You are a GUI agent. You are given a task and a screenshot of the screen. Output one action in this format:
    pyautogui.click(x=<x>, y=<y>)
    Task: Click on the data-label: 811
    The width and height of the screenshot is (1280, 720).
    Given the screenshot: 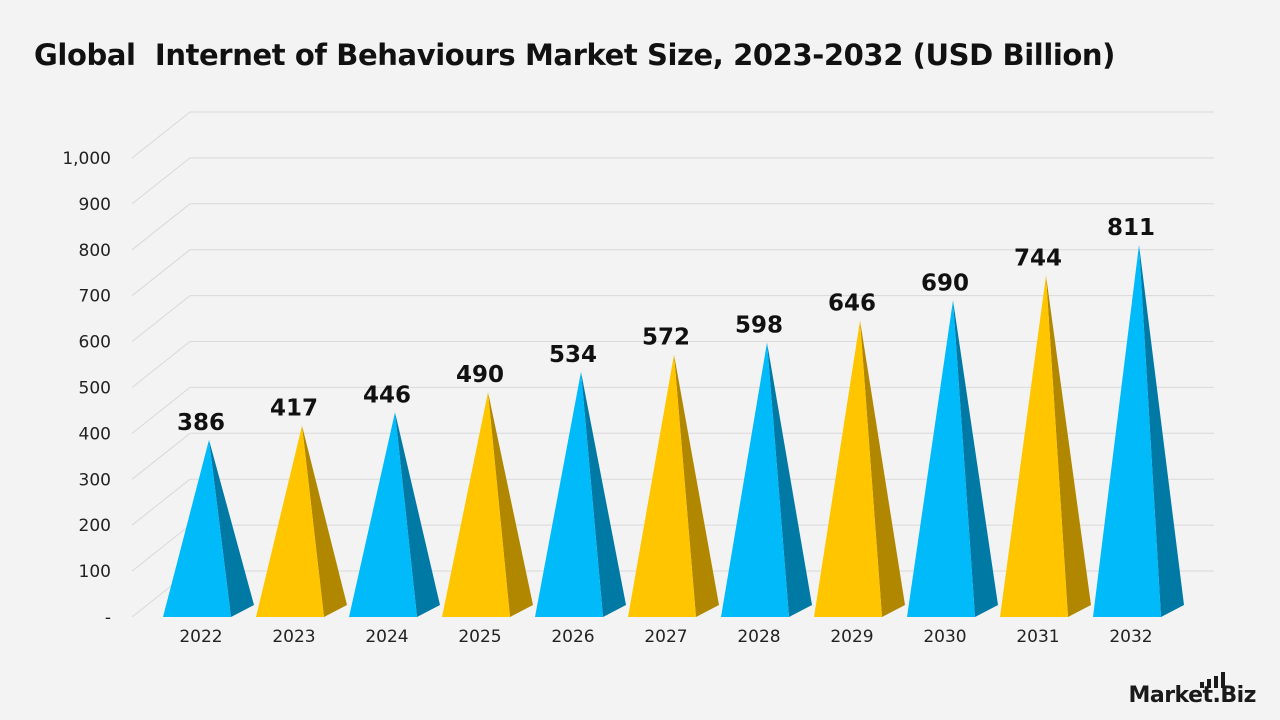 What is the action you would take?
    pyautogui.click(x=1131, y=228)
    